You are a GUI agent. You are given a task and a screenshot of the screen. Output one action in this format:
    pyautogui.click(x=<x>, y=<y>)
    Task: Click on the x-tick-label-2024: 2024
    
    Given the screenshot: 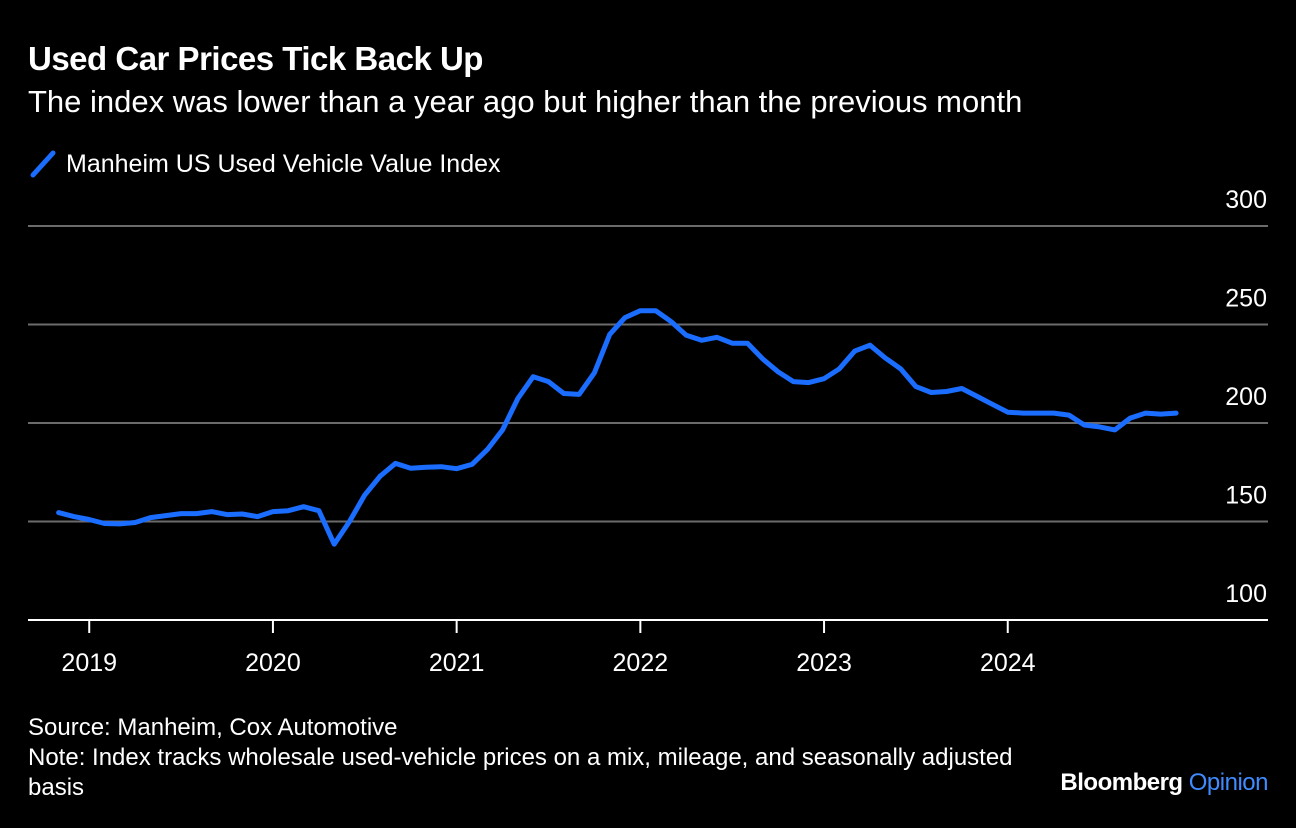 What is the action you would take?
    pyautogui.click(x=1008, y=663)
    